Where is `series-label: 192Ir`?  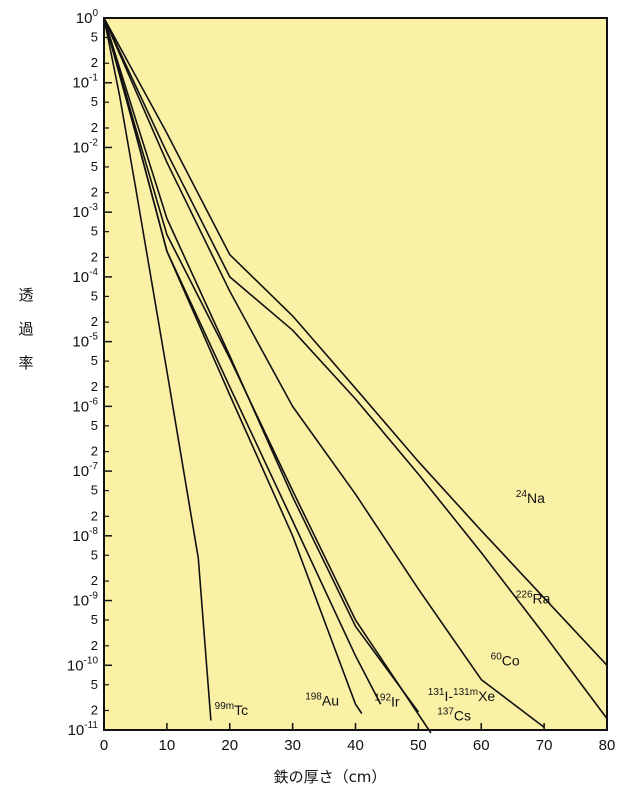
series-label: 192Ir is located at coordinates (387, 701).